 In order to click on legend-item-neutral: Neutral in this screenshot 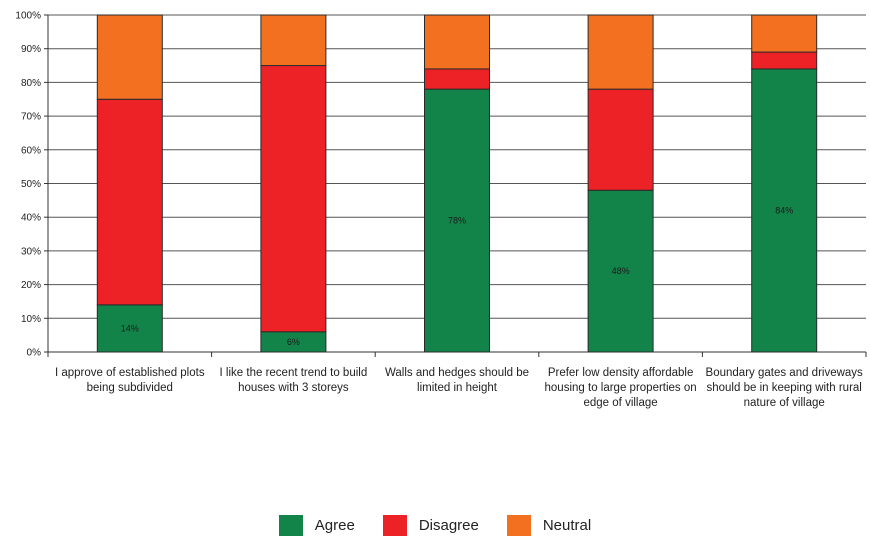, I will do `click(549, 525)`.